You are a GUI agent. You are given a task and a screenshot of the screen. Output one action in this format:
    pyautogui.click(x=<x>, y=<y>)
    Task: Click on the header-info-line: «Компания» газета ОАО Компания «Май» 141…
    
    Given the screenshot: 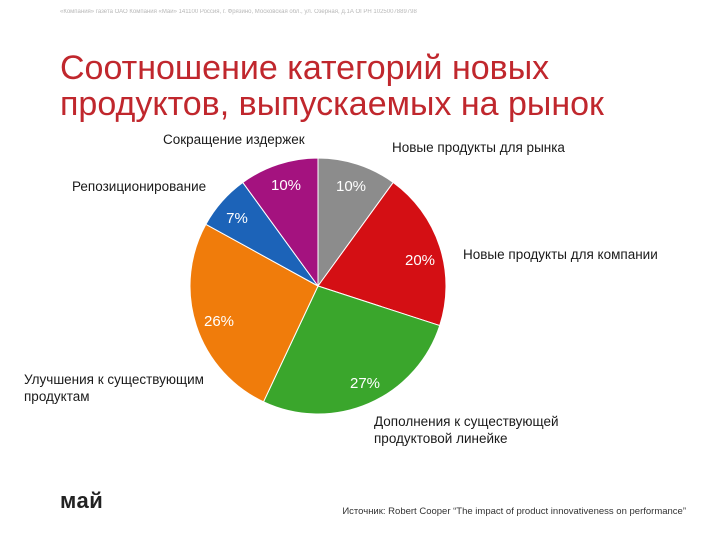 What is the action you would take?
    pyautogui.click(x=238, y=12)
    